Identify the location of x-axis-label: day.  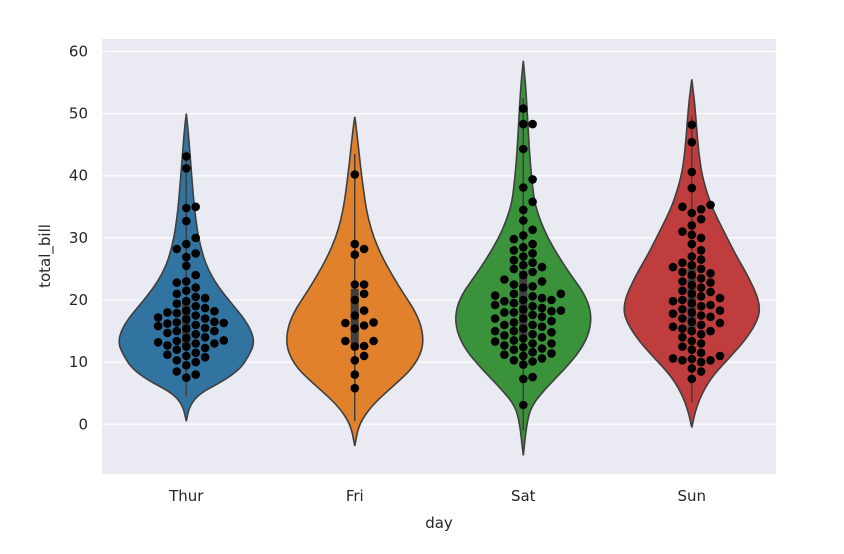
(439, 523).